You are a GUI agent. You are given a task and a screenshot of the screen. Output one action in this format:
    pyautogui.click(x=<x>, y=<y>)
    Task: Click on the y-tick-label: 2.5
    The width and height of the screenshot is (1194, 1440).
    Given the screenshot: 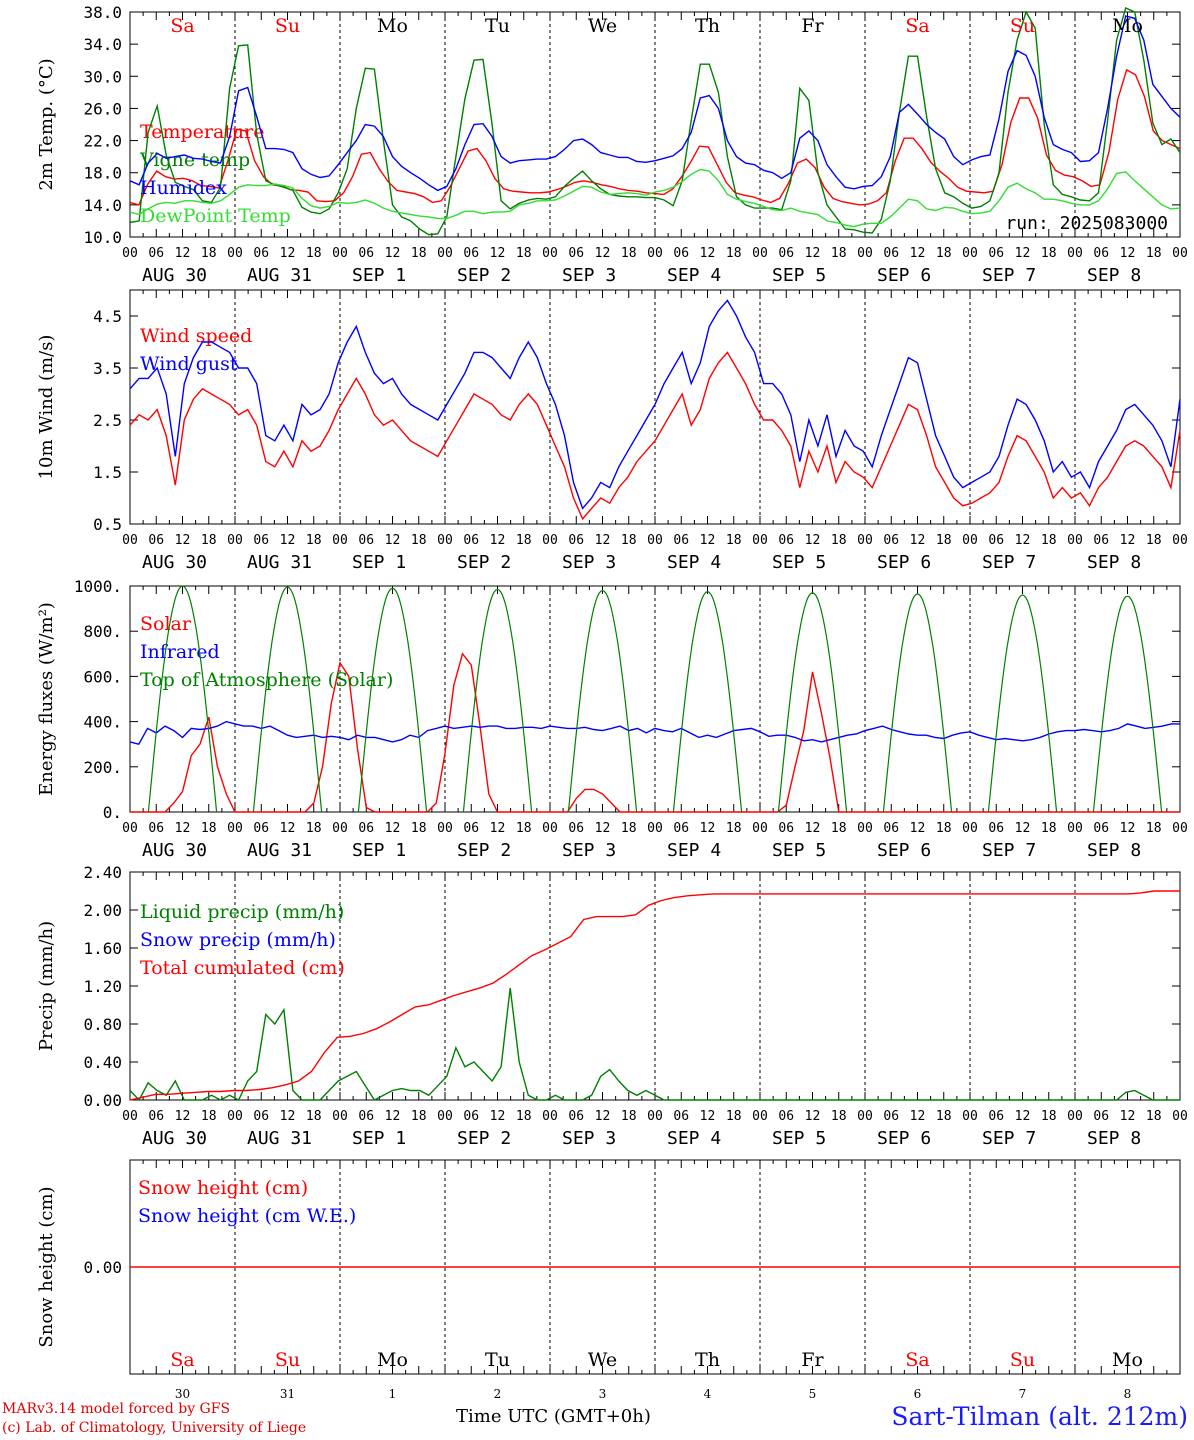 What is the action you would take?
    pyautogui.click(x=107, y=420)
    